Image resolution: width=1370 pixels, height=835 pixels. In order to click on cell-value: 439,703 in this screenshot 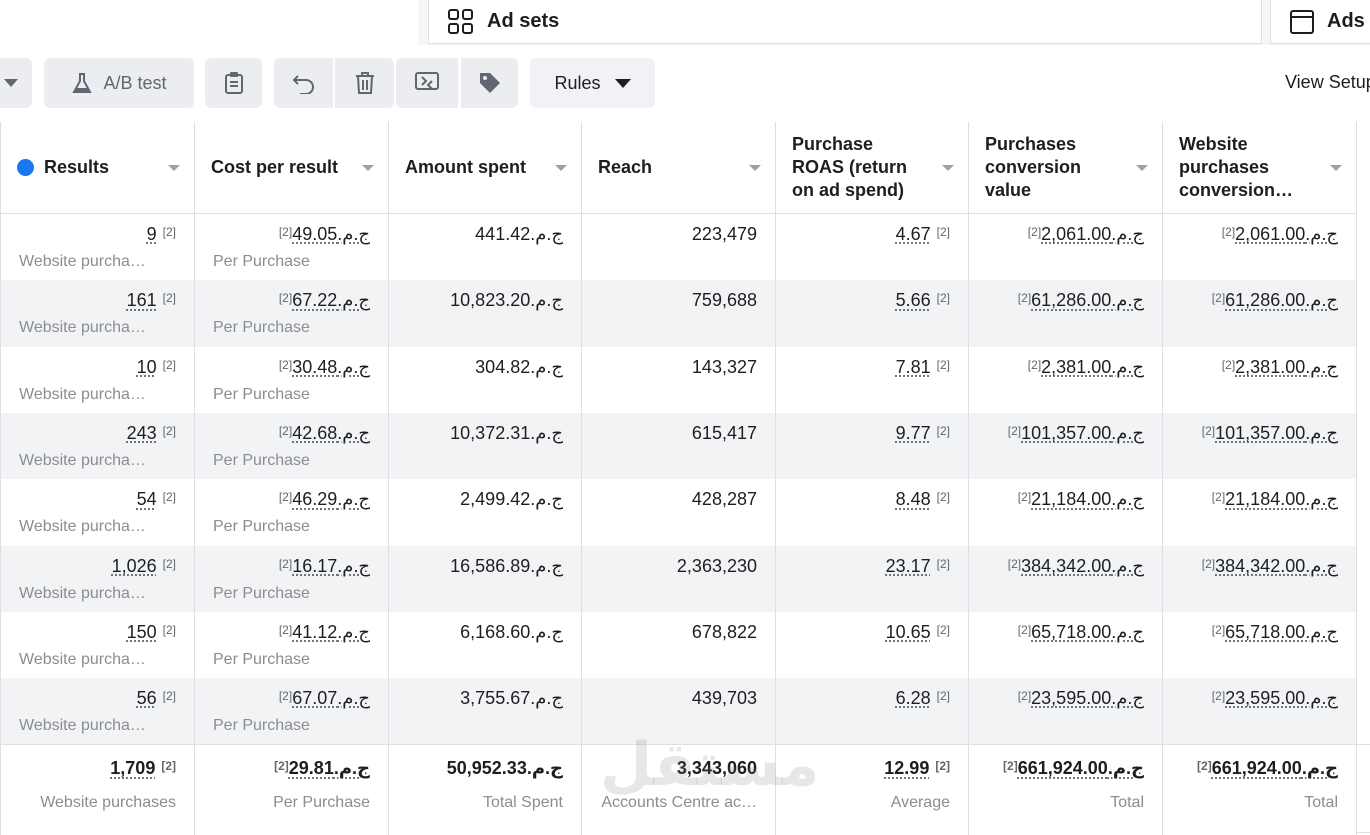, I will do `click(674, 698)`.